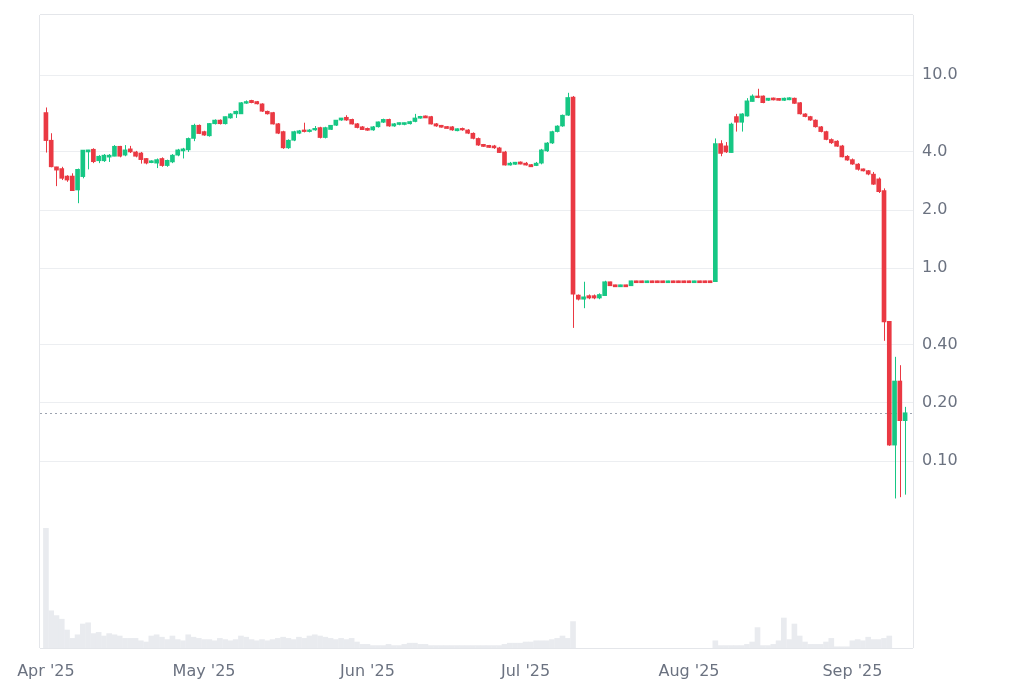  What do you see at coordinates (940, 460) in the screenshot?
I see `y-tick-label: 0.10` at bounding box center [940, 460].